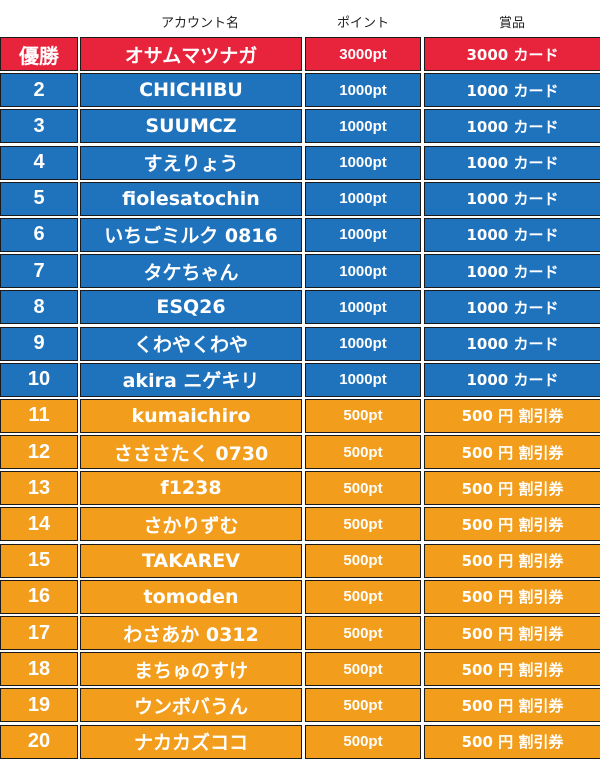  I want to click on table-row: 2 CHICHIBU 1000pt 1000 カード, so click(300, 90).